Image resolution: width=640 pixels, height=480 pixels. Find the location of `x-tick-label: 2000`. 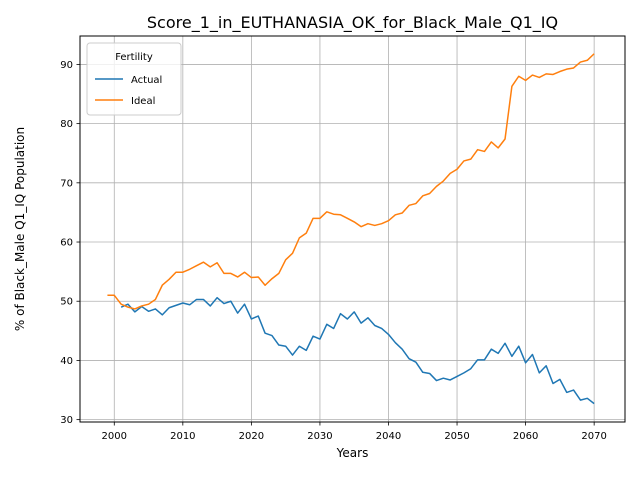

x-tick-label: 2000 is located at coordinates (114, 436).